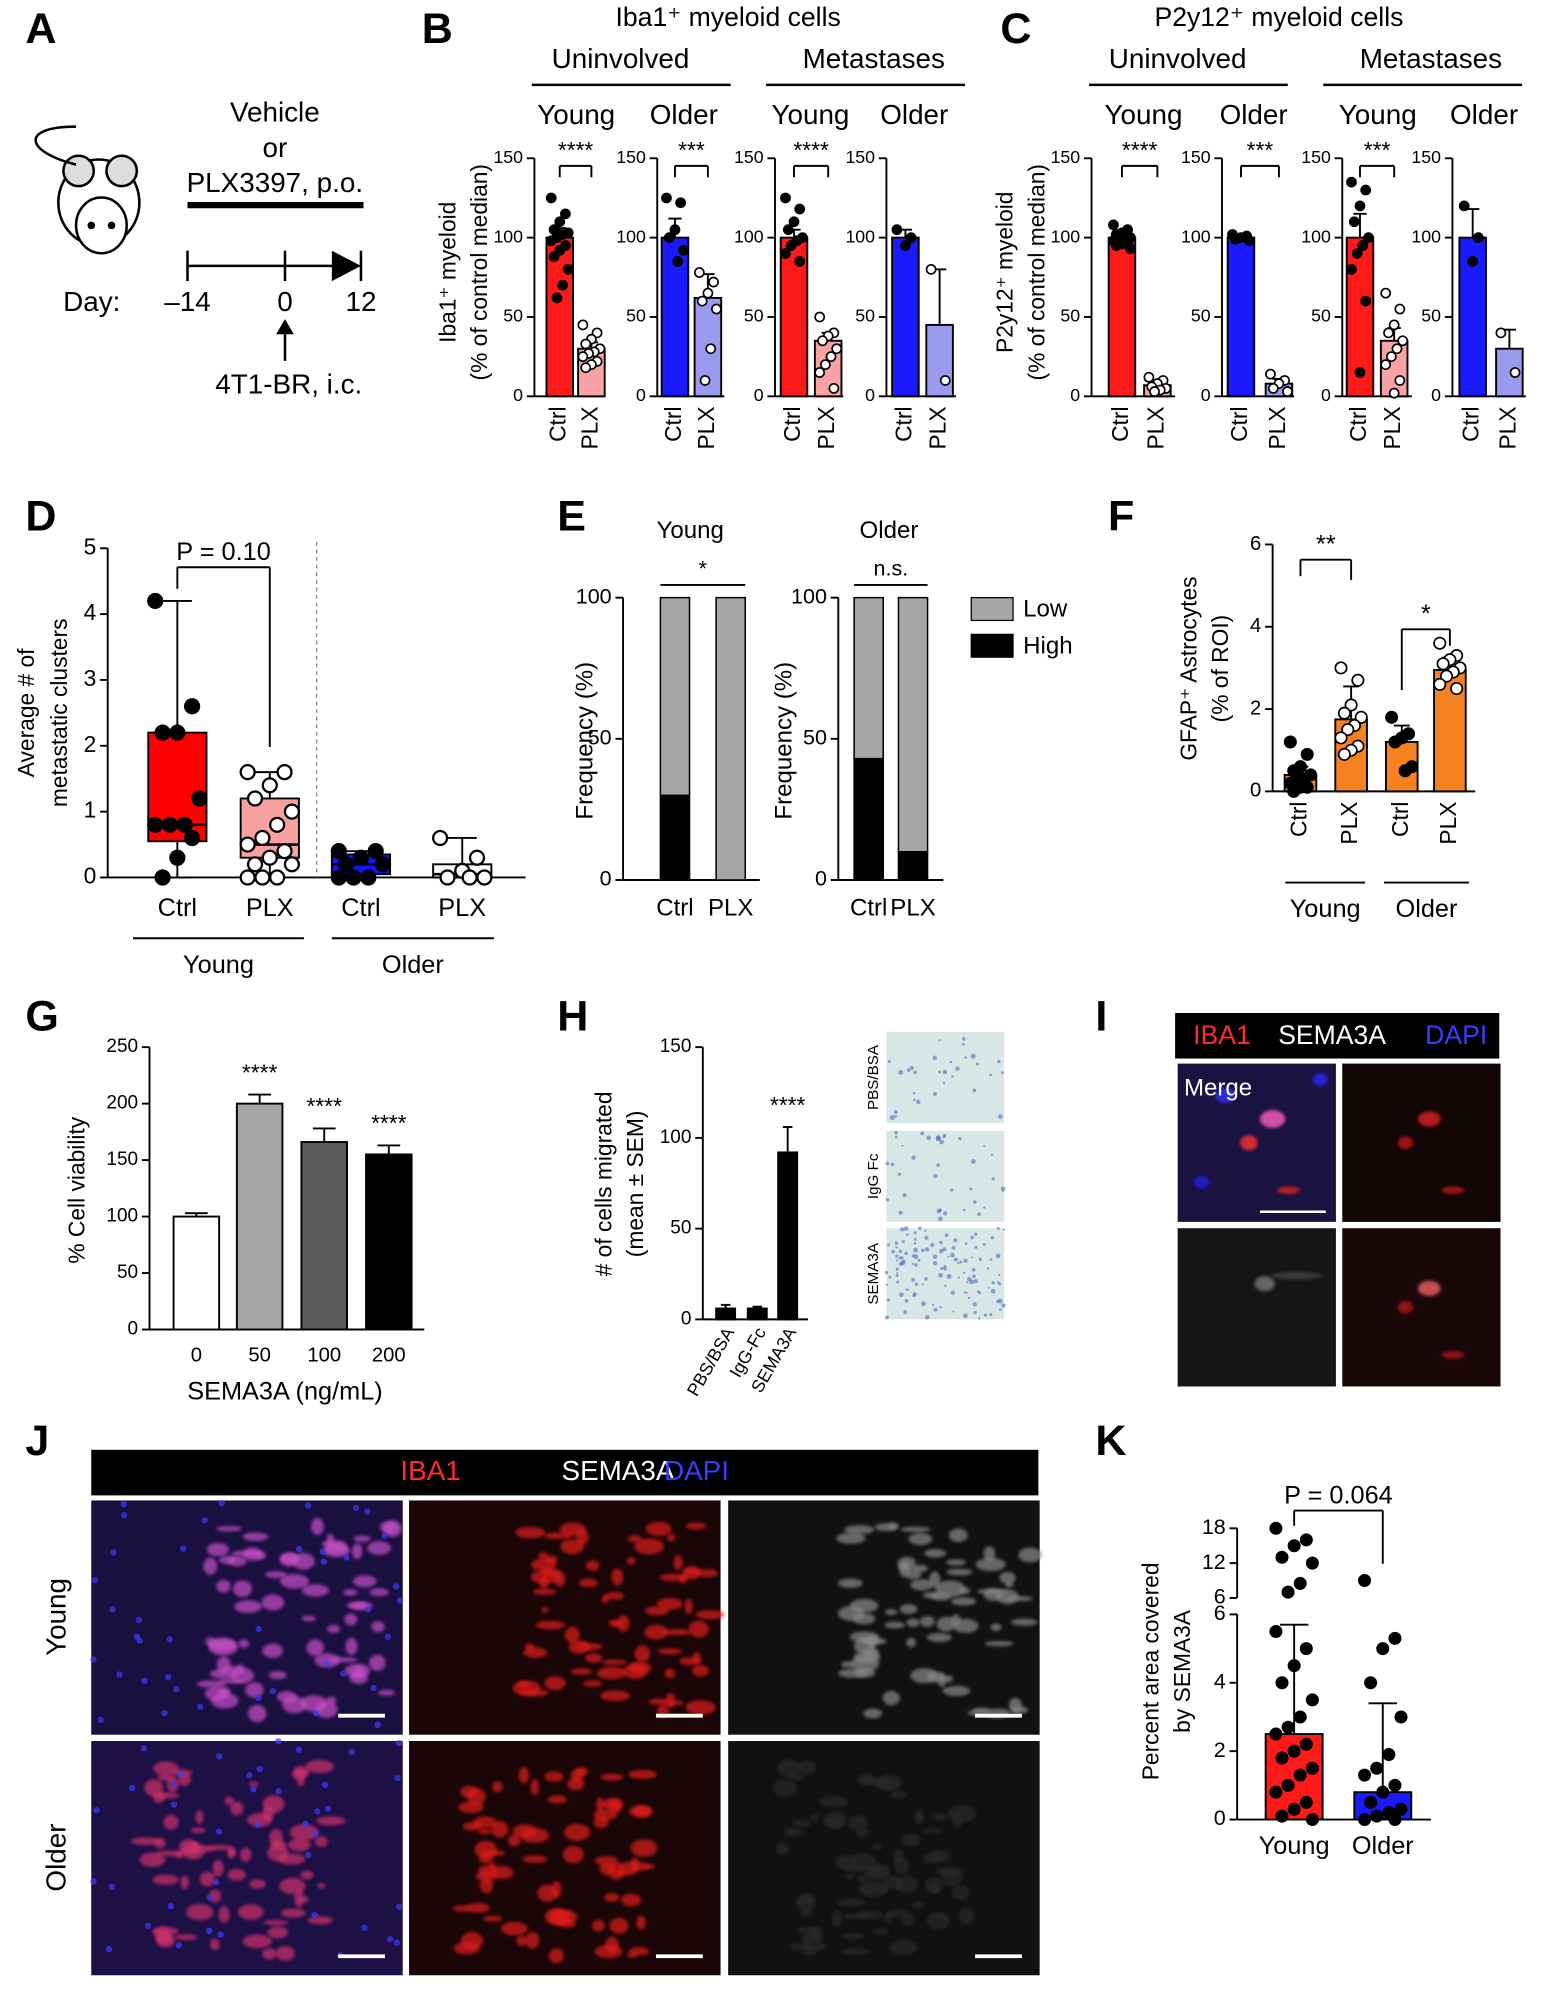  What do you see at coordinates (905, 317) in the screenshot?
I see `bar` at bounding box center [905, 317].